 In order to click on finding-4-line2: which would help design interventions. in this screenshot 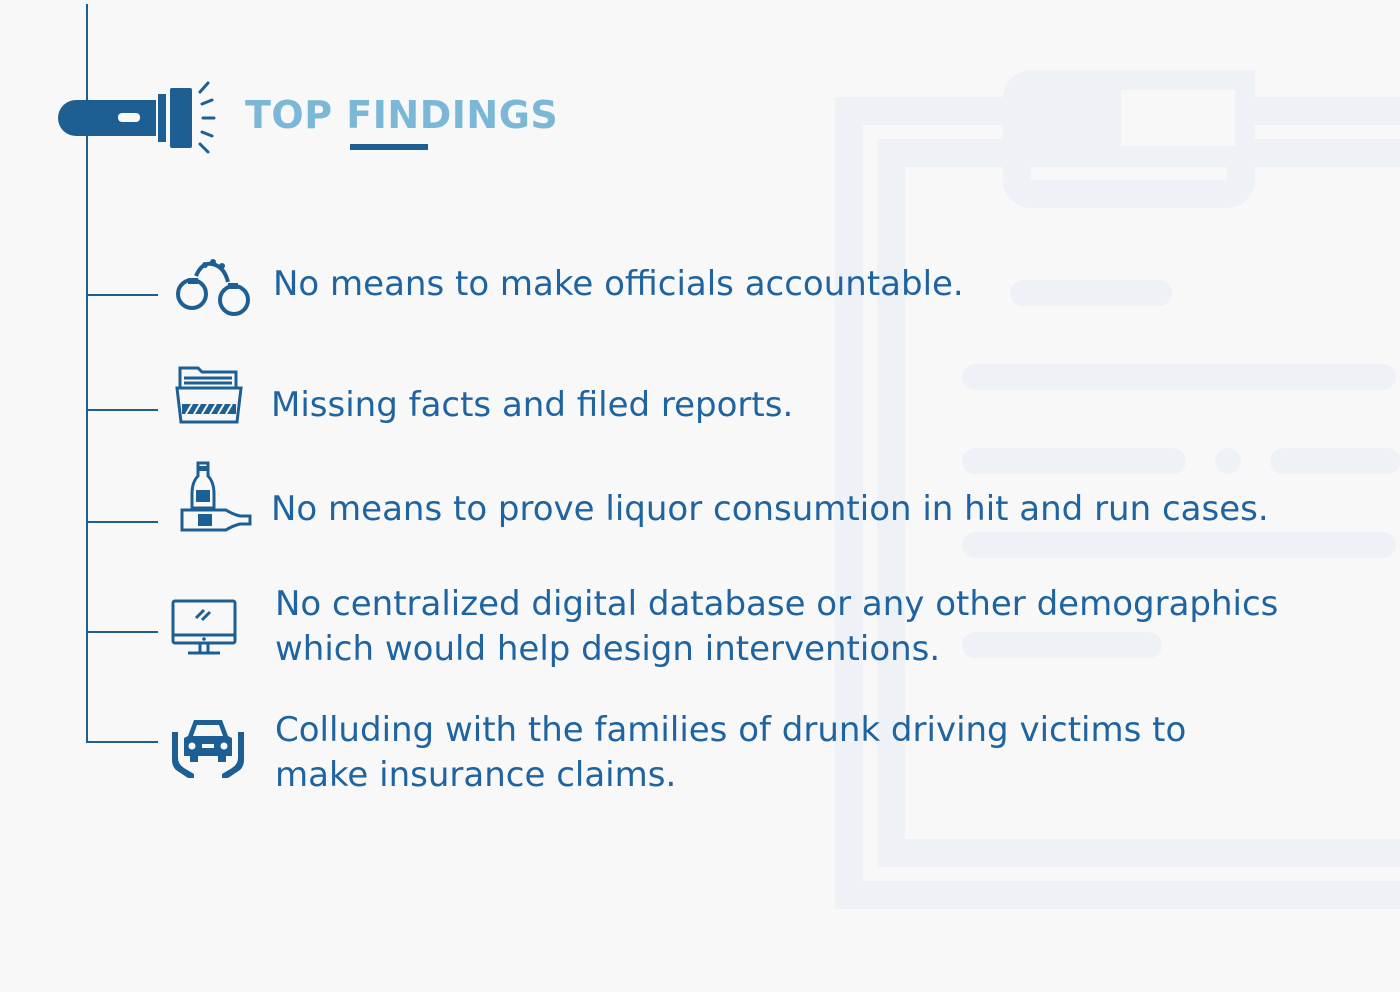, I will do `click(608, 649)`.